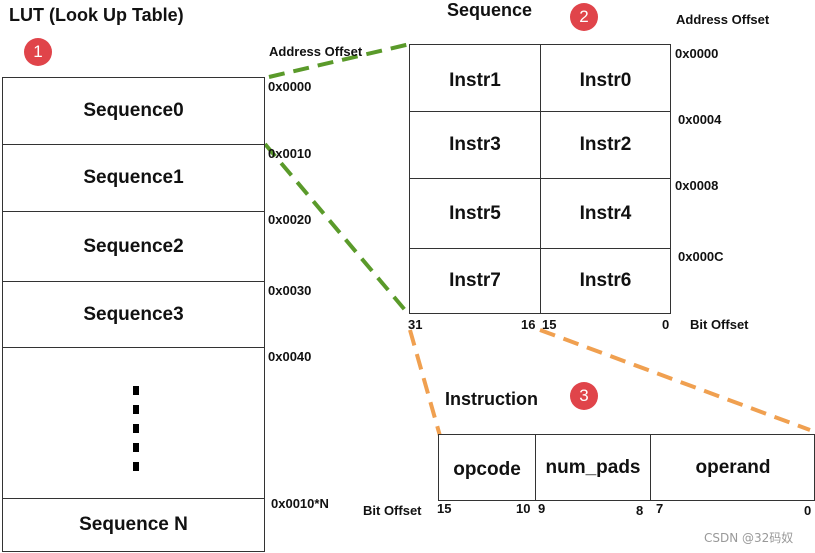  I want to click on lut-row-label: Sequence1, so click(133, 177).